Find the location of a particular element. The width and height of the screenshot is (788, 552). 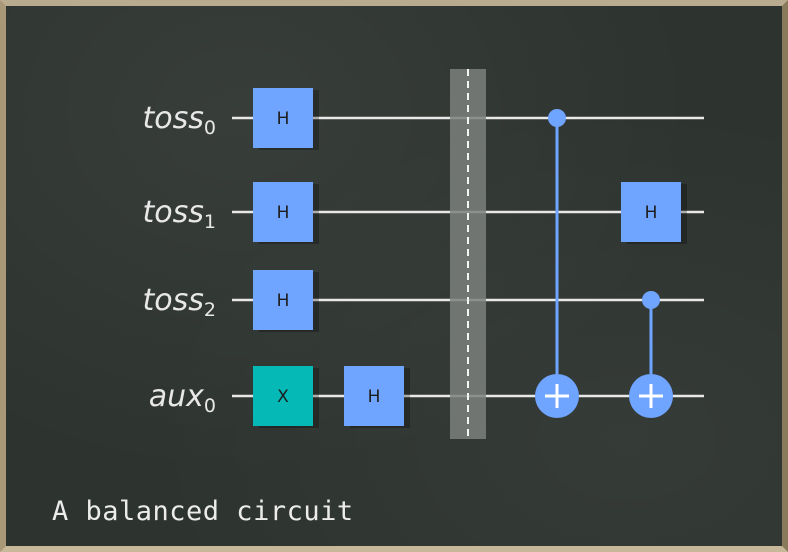

qubit-label: aux0 is located at coordinates (182, 398).